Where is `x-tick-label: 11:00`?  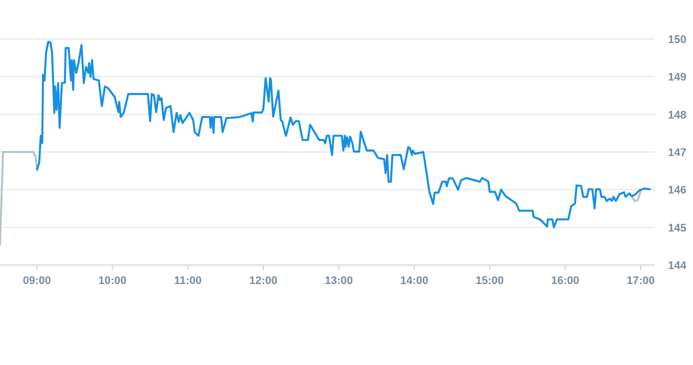 x-tick-label: 11:00 is located at coordinates (188, 281).